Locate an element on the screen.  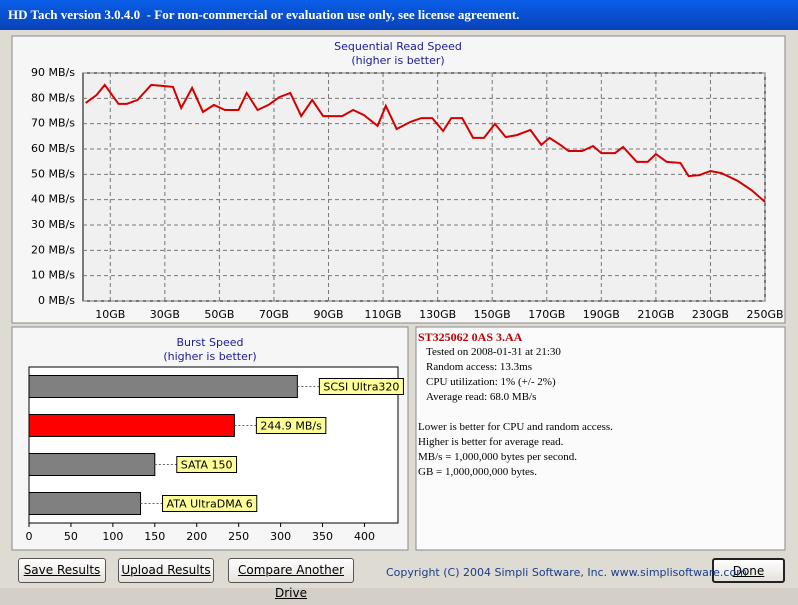
y-tick-label: 90 MB/s is located at coordinates (53, 72).